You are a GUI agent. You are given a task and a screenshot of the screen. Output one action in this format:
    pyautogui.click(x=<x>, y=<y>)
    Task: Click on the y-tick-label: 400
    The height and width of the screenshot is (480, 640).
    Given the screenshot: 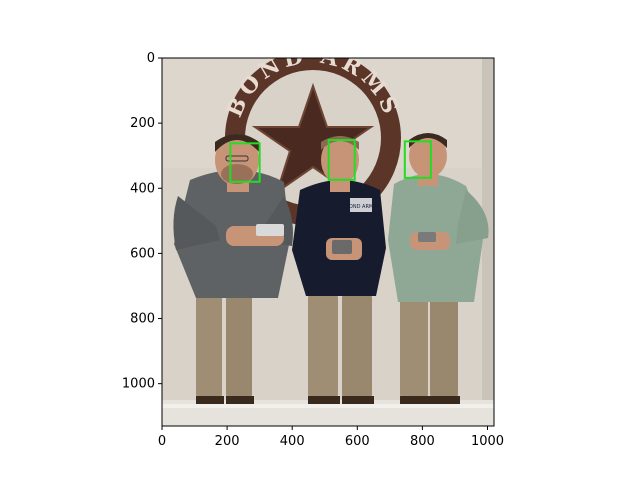 What is the action you would take?
    pyautogui.click(x=142, y=188)
    